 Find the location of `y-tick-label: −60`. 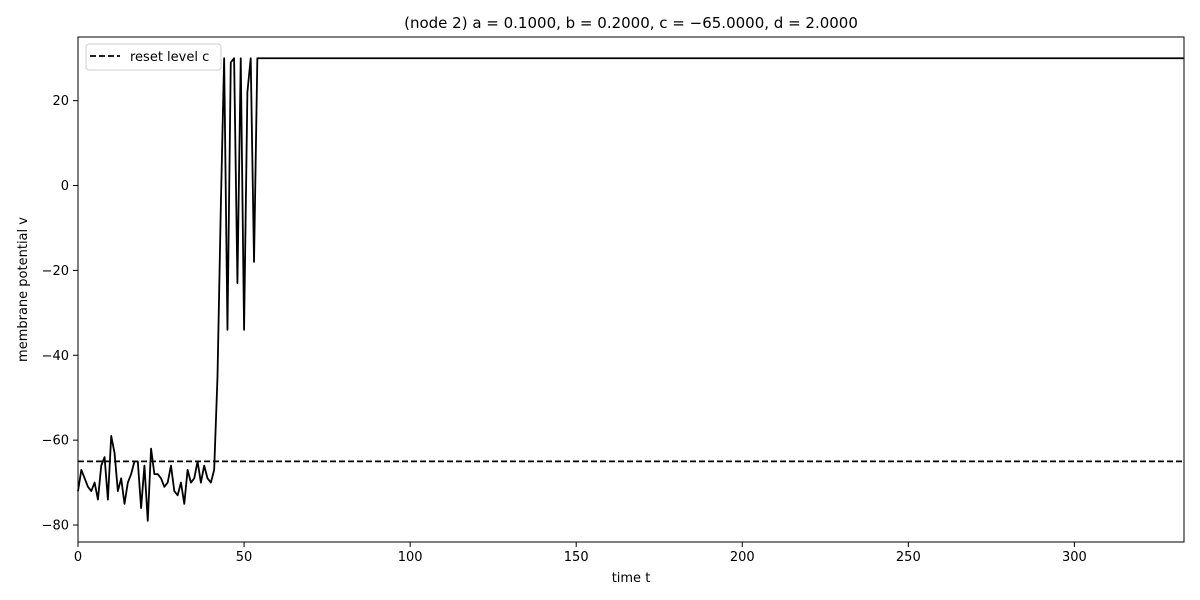

y-tick-label: −60 is located at coordinates (55, 441).